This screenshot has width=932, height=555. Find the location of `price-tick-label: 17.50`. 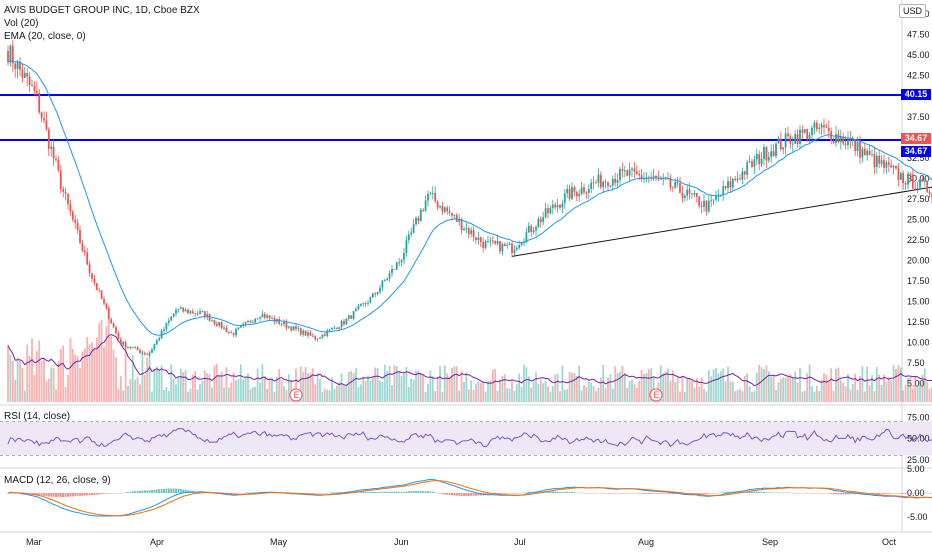

price-tick-label: 17.50 is located at coordinates (918, 281).